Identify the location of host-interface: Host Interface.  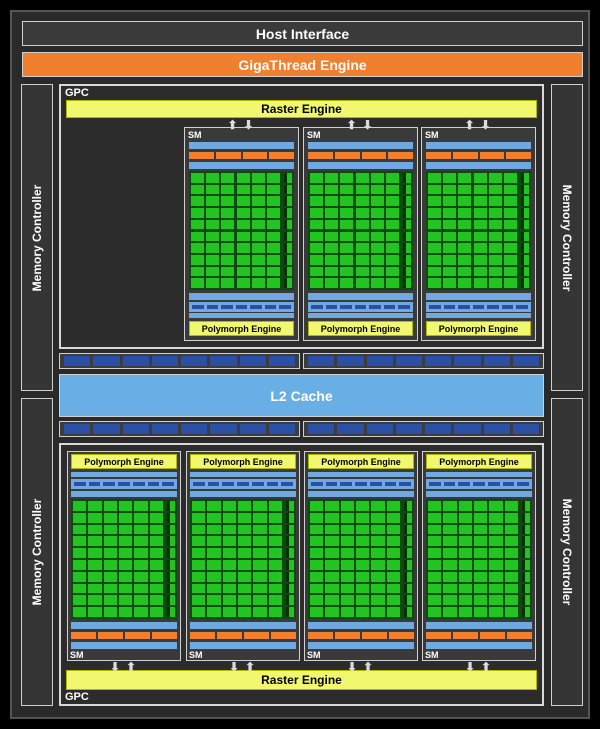
(302, 33).